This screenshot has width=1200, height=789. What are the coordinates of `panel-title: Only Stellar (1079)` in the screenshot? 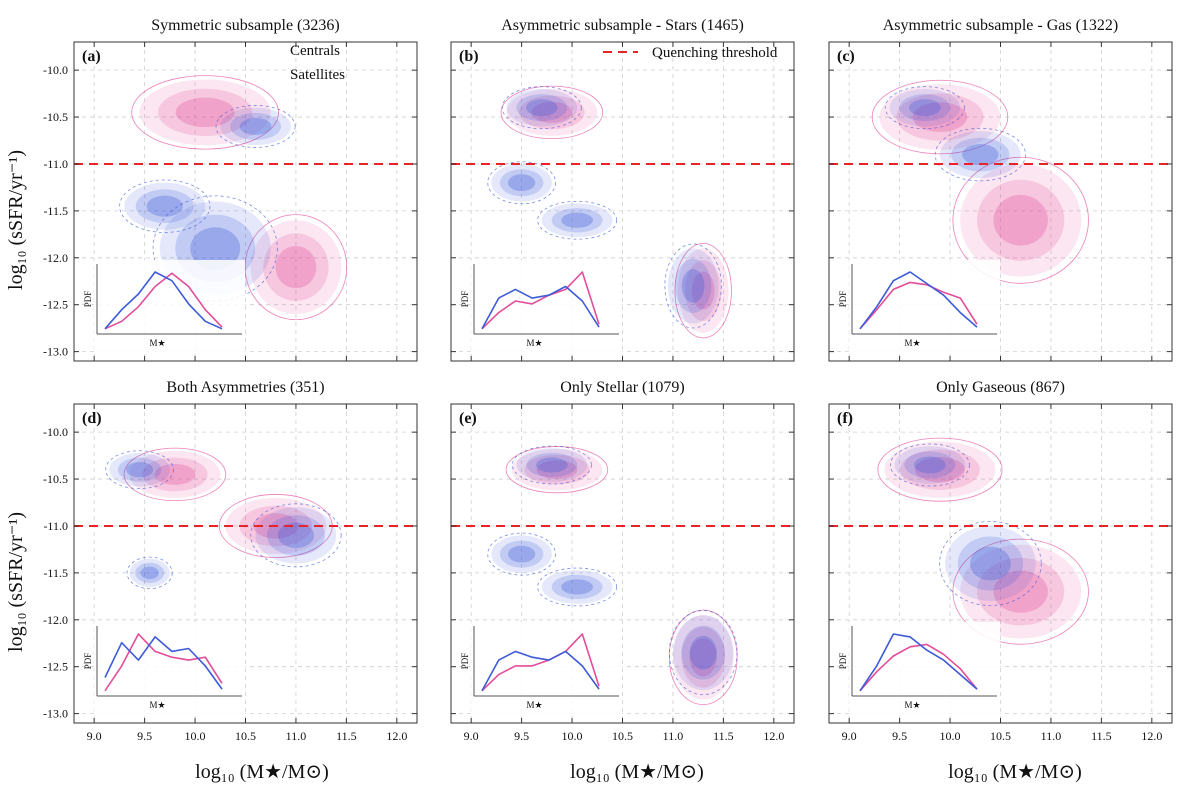 It's located at (622, 387).